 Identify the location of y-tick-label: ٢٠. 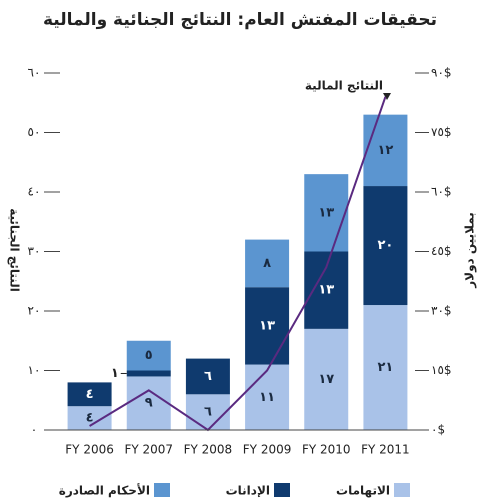
(34, 311).